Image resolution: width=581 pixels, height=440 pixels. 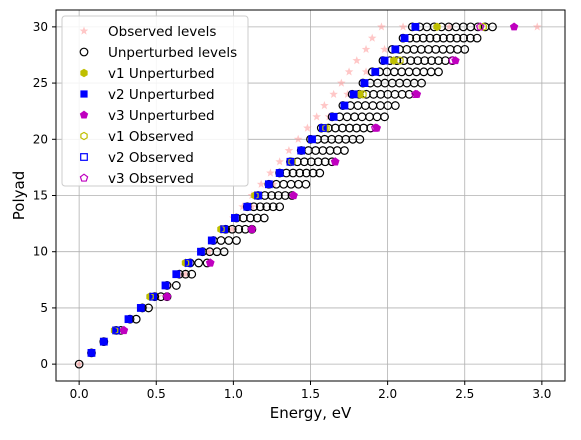 I want to click on y-tick-label: 5, so click(x=44, y=308).